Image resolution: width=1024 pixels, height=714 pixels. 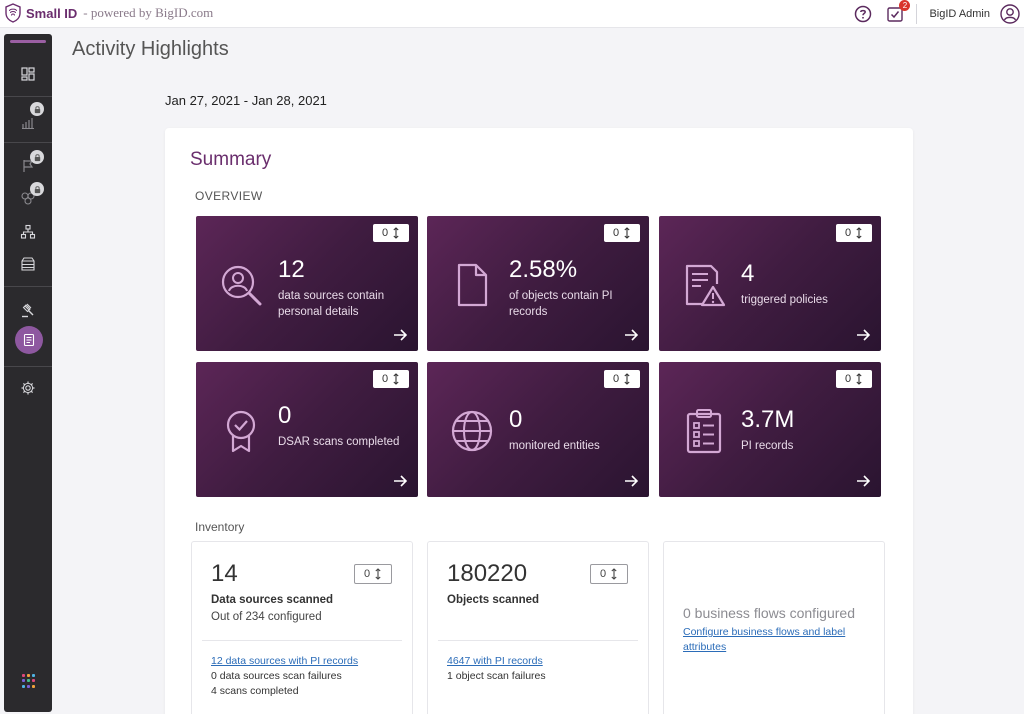 What do you see at coordinates (52, 13) in the screenshot?
I see `brand-name: Small ID` at bounding box center [52, 13].